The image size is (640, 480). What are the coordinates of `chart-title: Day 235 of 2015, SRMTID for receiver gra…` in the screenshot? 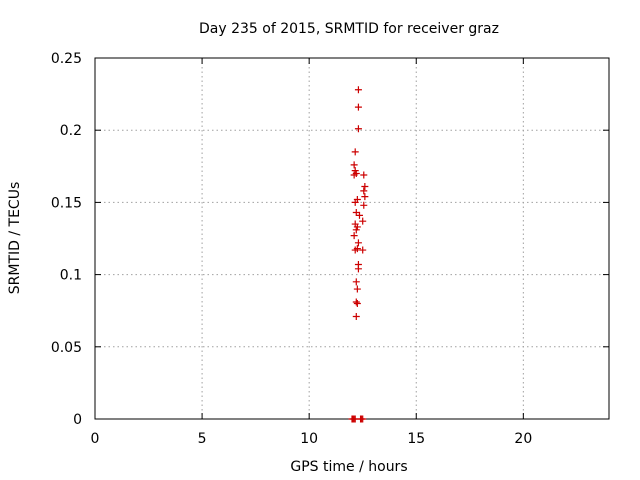 It's located at (349, 29).